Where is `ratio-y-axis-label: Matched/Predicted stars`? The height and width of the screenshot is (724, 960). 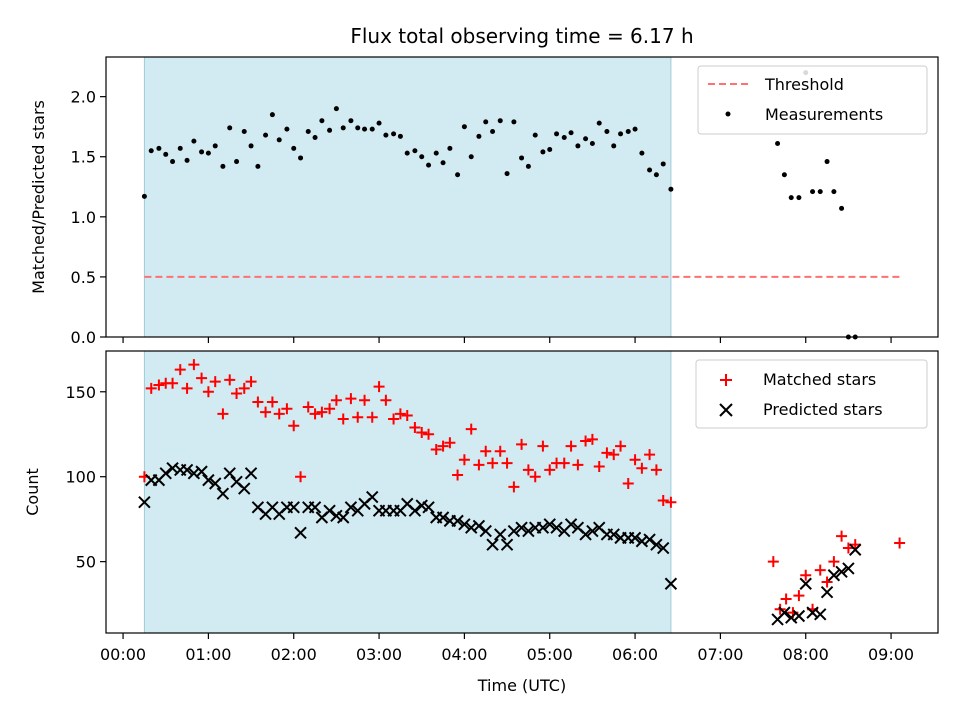
ratio-y-axis-label: Matched/Predicted stars is located at coordinates (38, 197).